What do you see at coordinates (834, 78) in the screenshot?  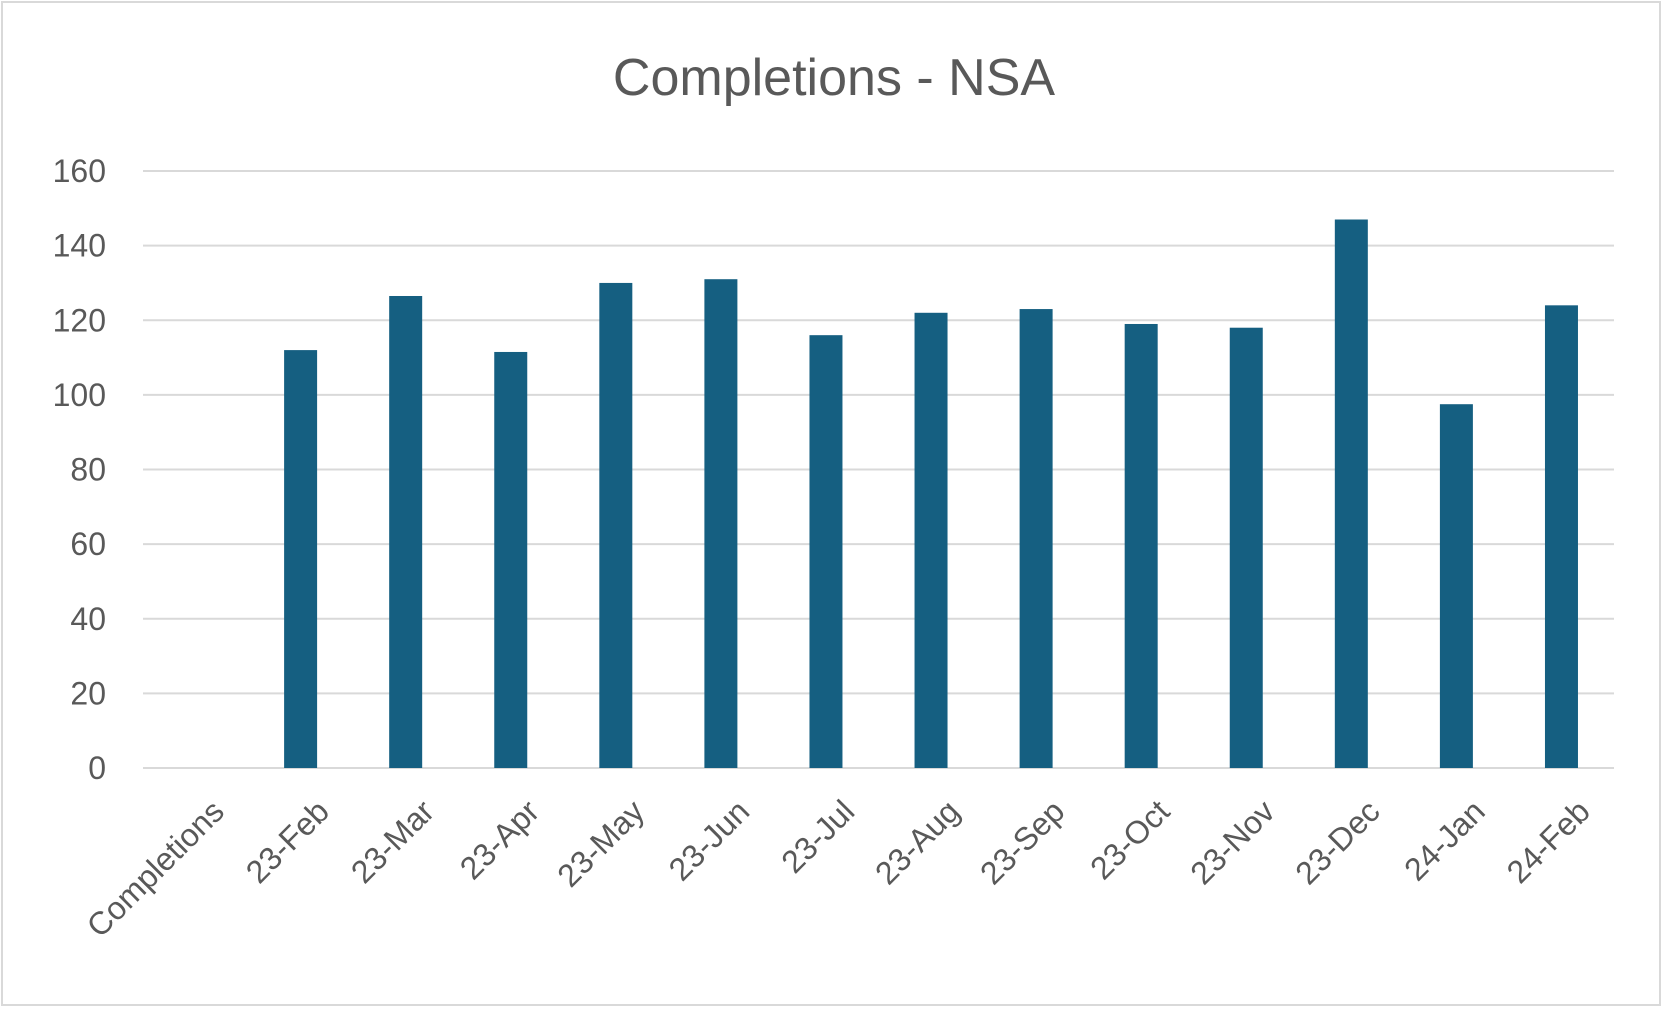 I see `chart-title: Completions - NSA` at bounding box center [834, 78].